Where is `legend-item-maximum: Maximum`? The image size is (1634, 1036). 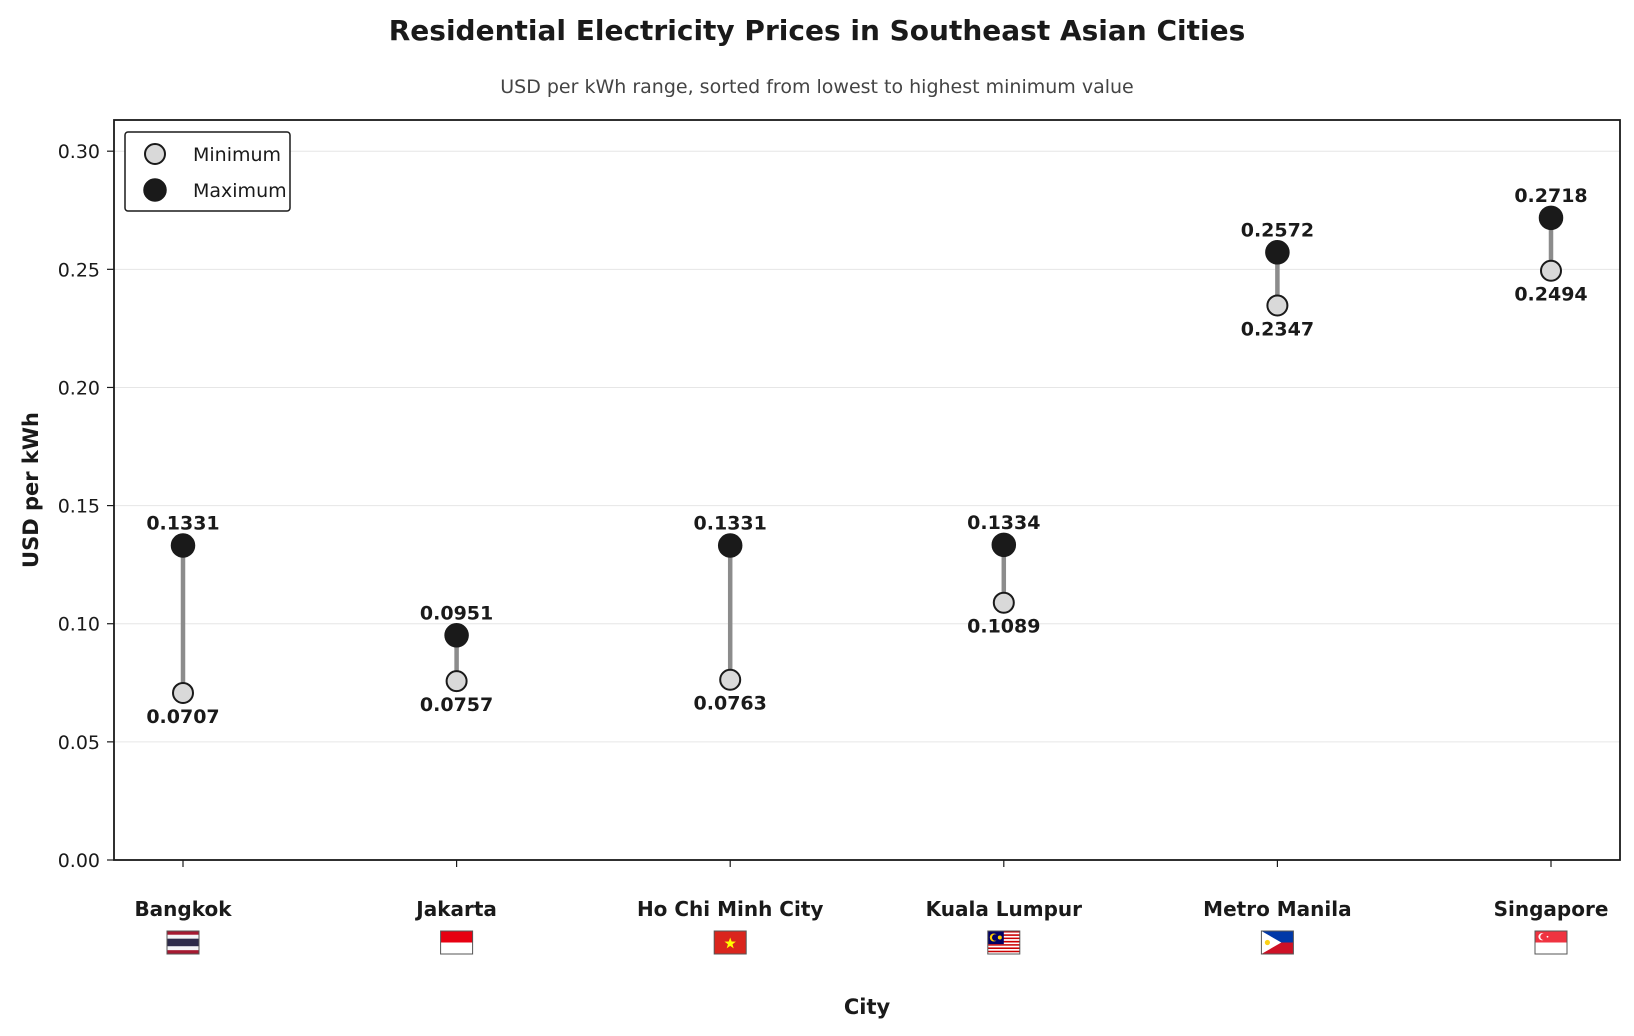
legend-item-maximum: Maximum is located at coordinates (215, 190).